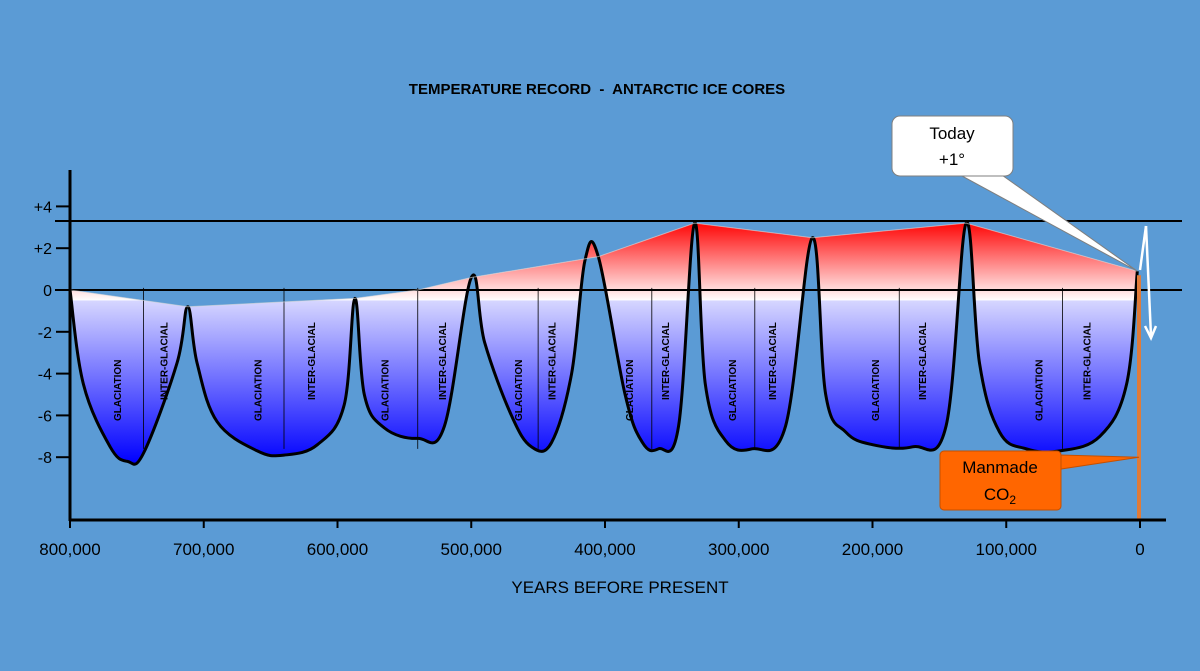 The height and width of the screenshot is (671, 1200). I want to click on interglacial-label-1: INTER-GLACIAL, so click(312, 361).